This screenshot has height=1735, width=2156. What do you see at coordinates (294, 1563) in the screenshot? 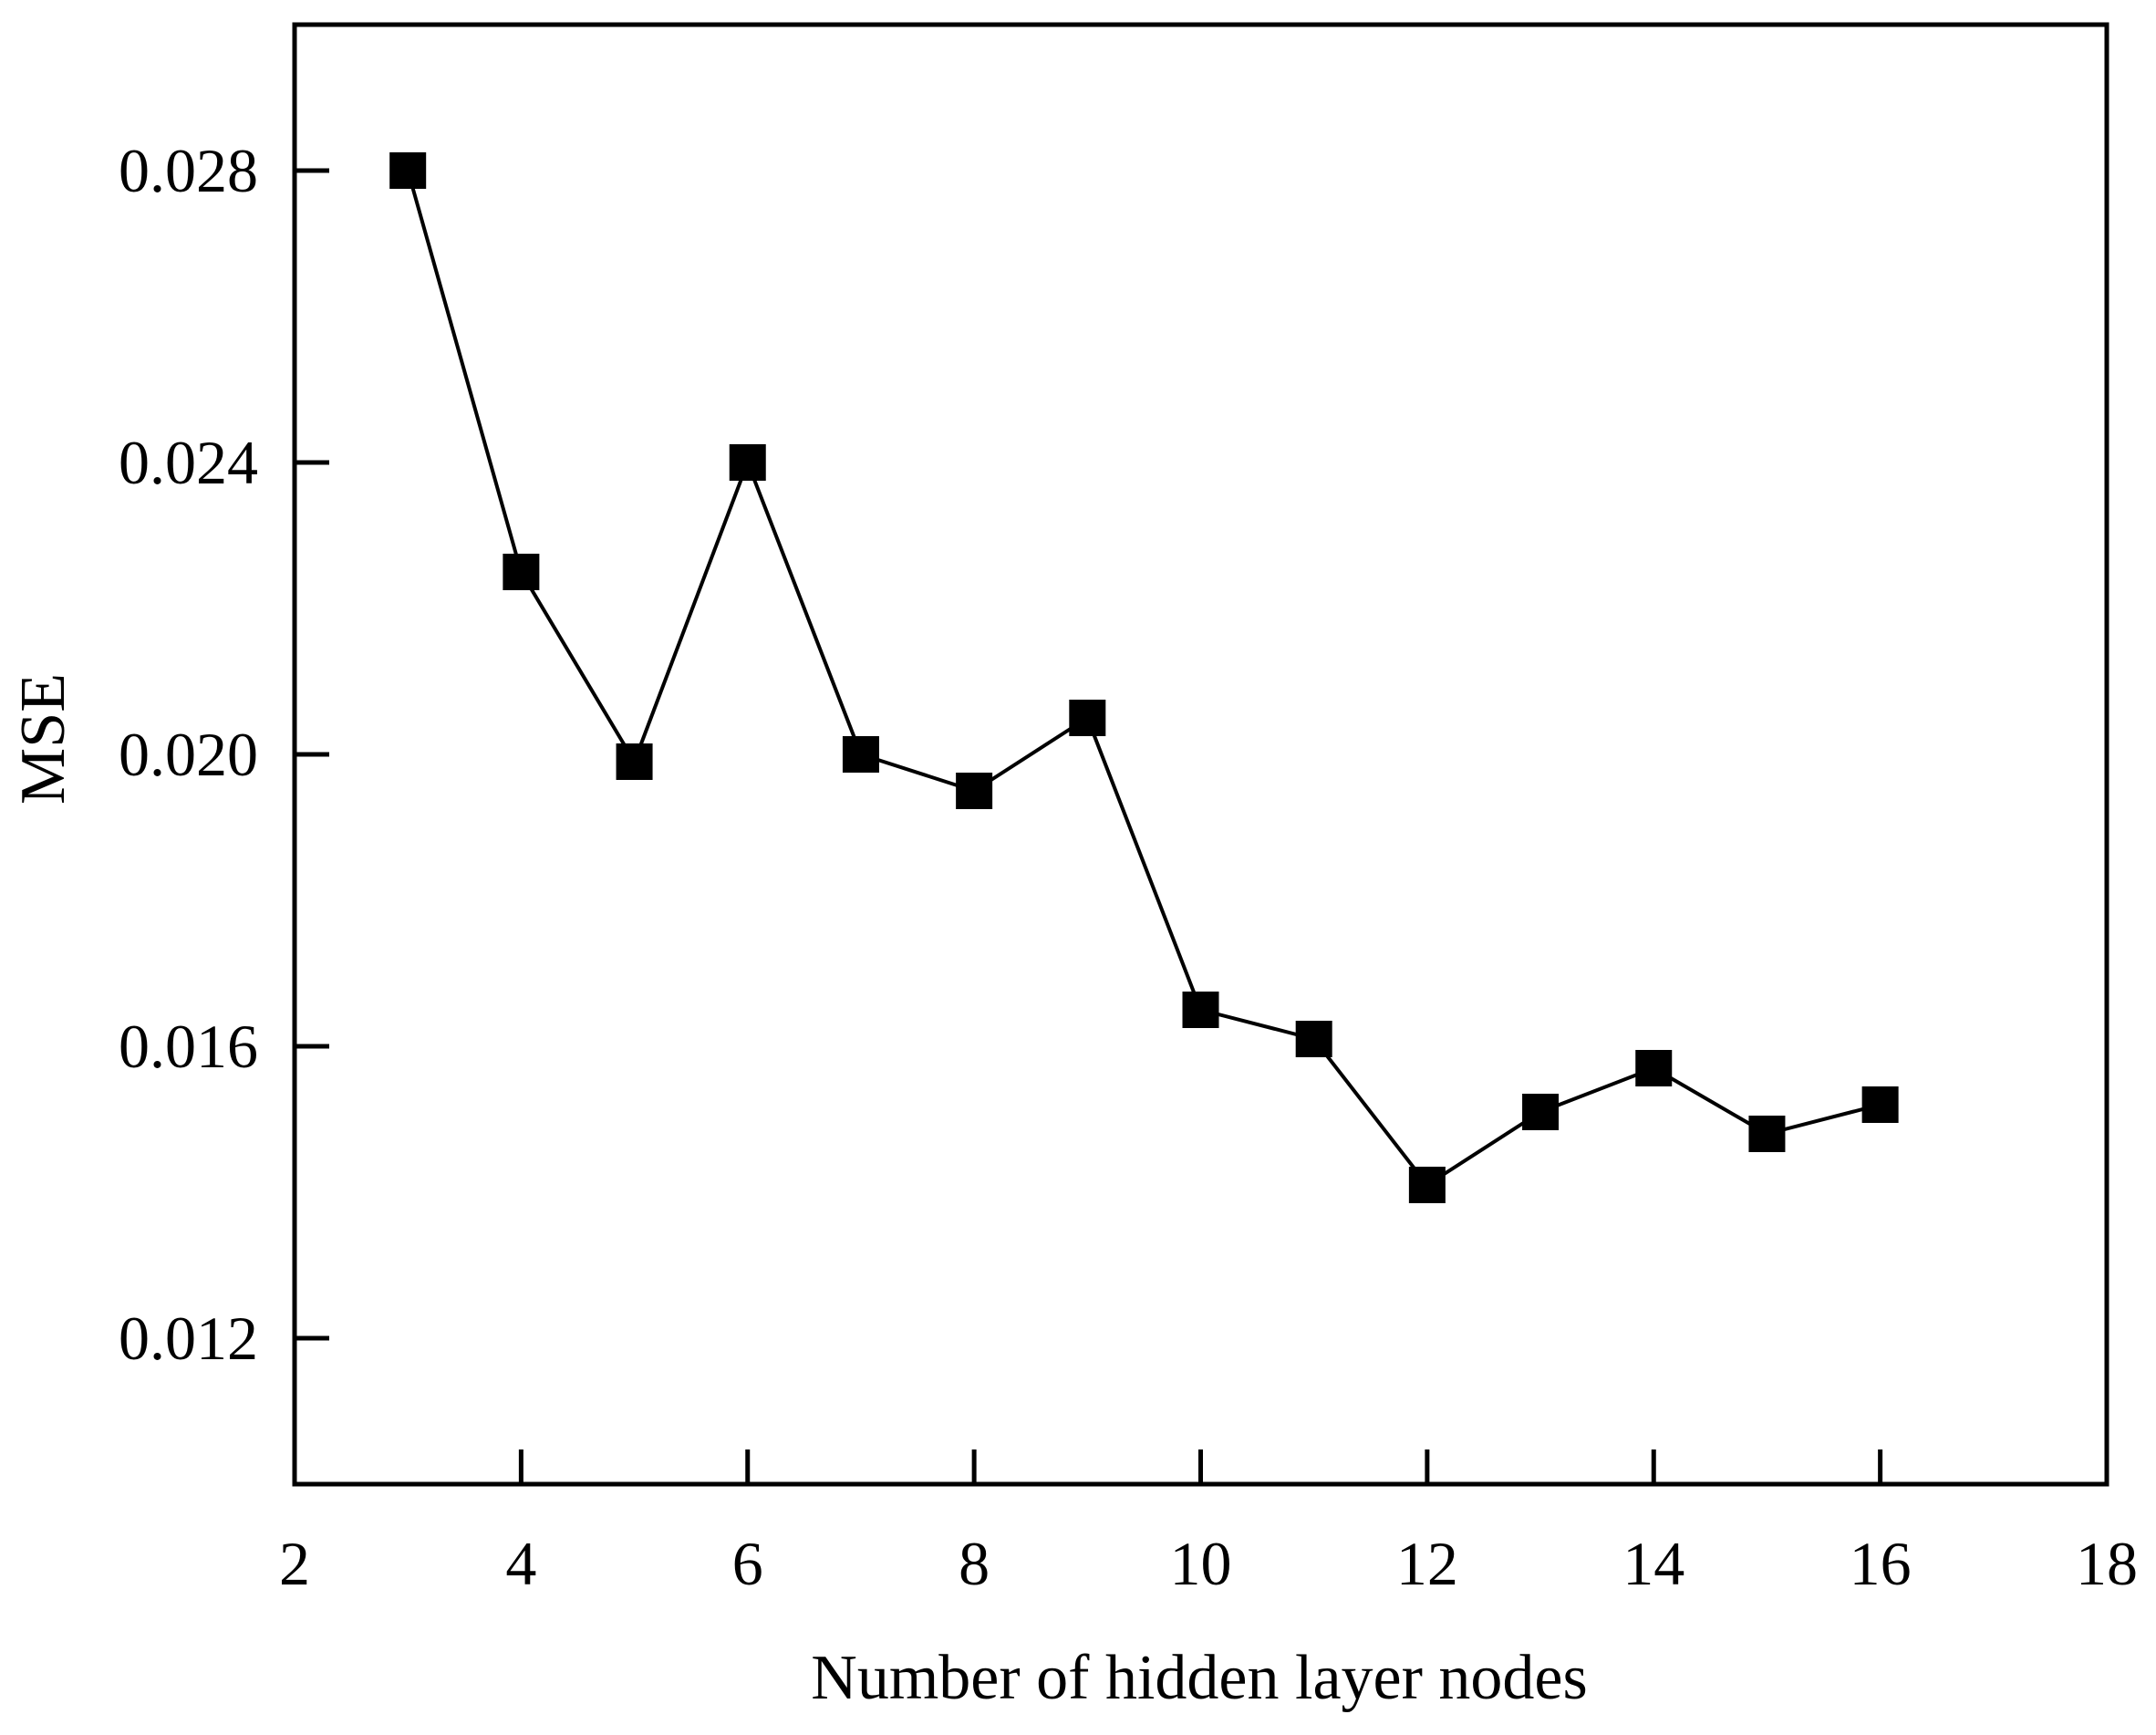
I see `x-tick-label: 2` at bounding box center [294, 1563].